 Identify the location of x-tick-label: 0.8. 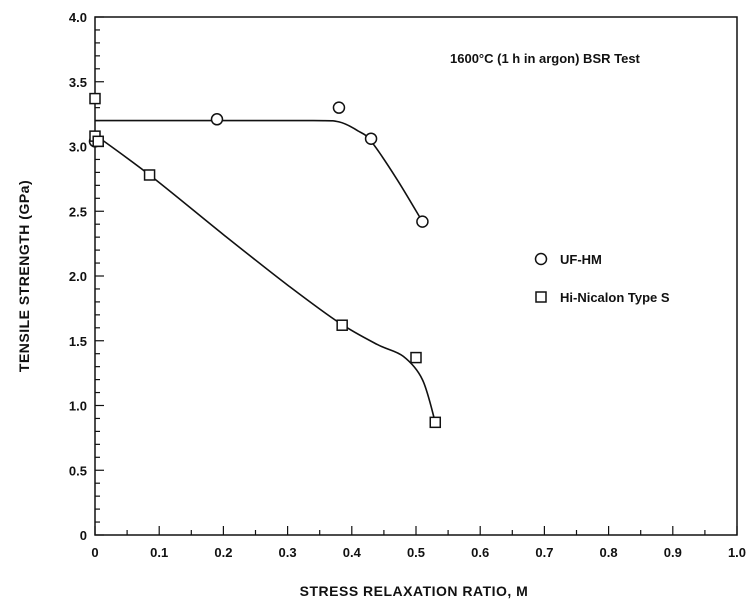
(609, 552).